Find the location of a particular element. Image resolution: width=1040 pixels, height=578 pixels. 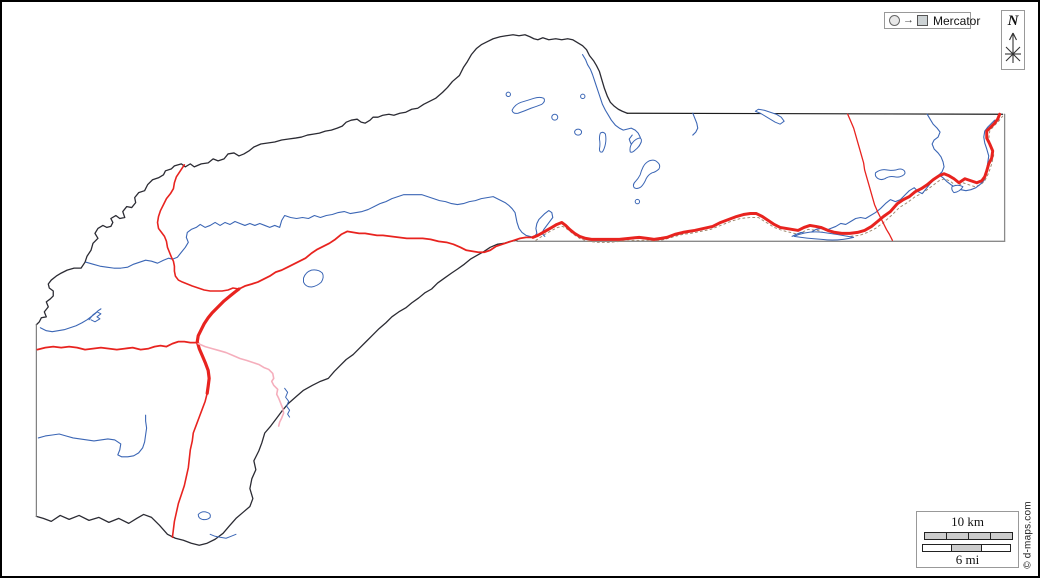

river-southwest is located at coordinates (92, 436).